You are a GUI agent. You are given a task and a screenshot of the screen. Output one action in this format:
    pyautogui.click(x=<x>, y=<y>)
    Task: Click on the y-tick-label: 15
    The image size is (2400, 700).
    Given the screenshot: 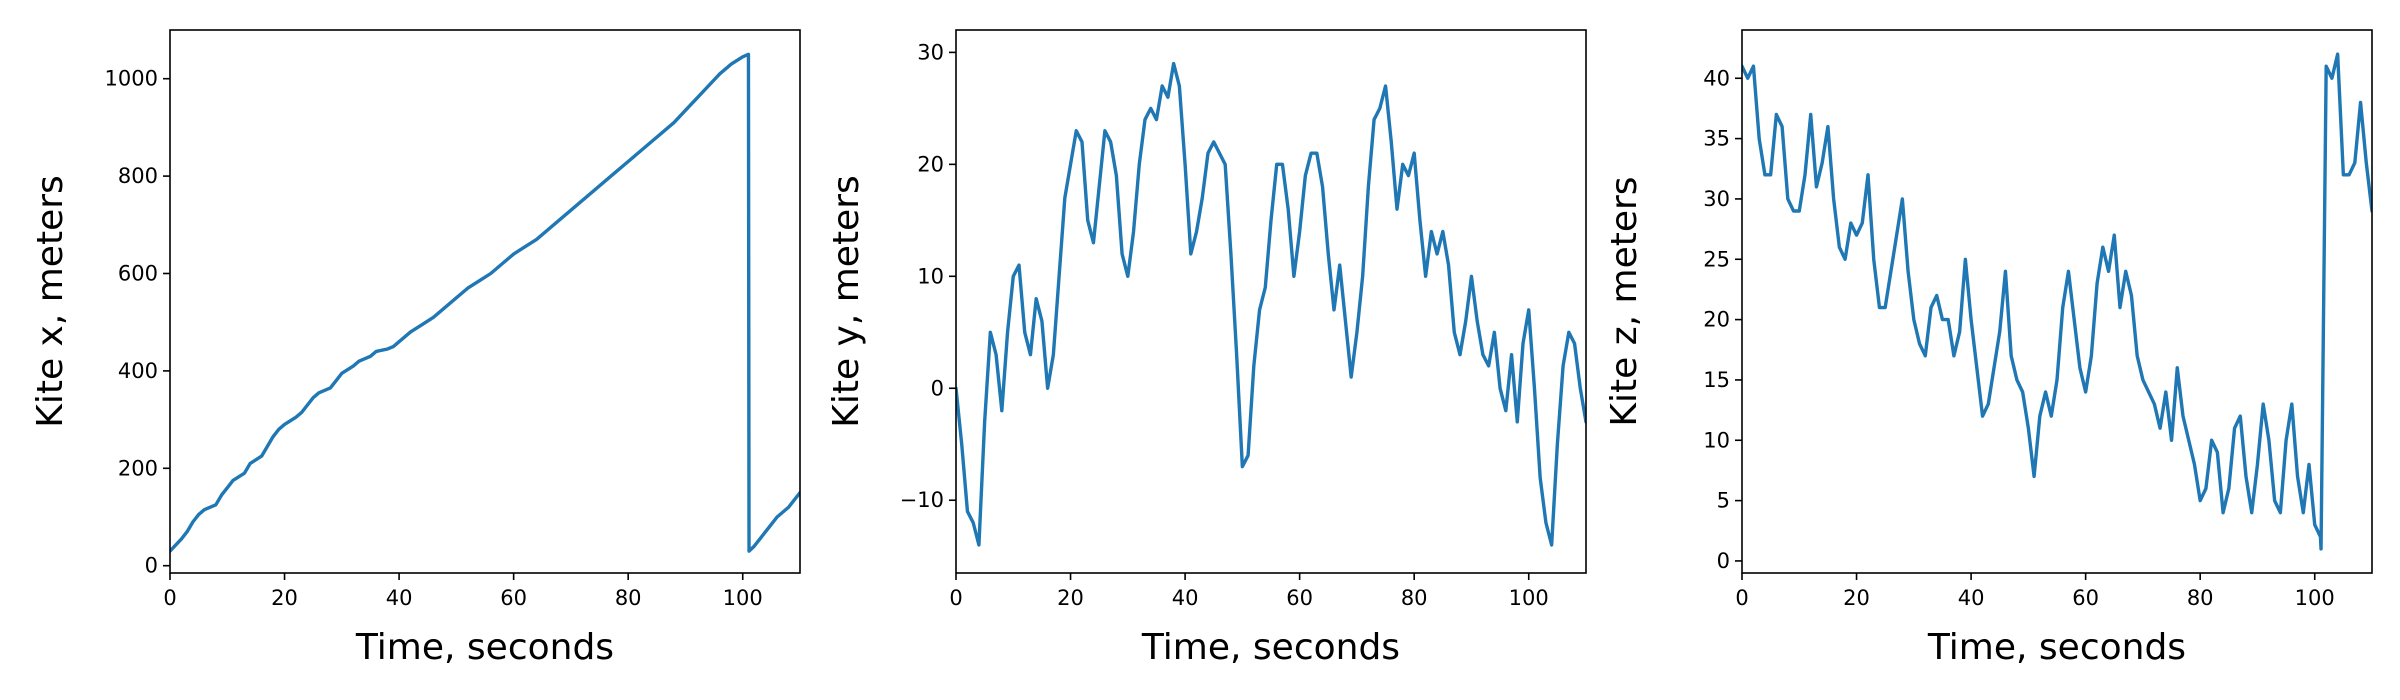 What is the action you would take?
    pyautogui.click(x=1716, y=380)
    